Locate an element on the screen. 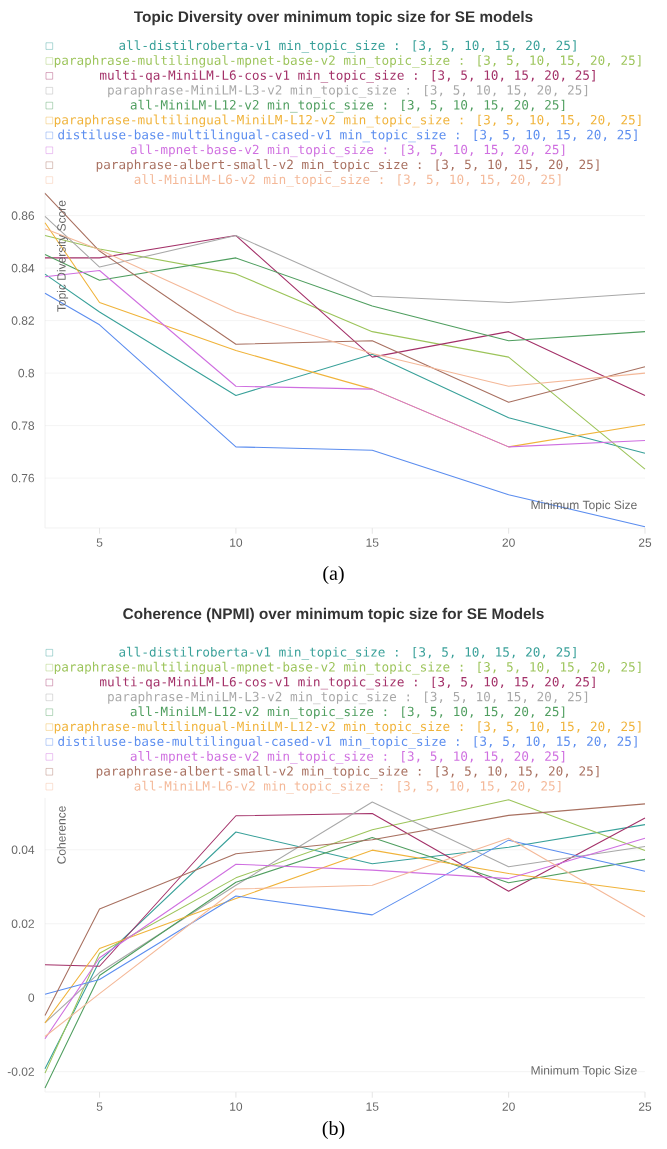  text: (a) is located at coordinates (333, 575).